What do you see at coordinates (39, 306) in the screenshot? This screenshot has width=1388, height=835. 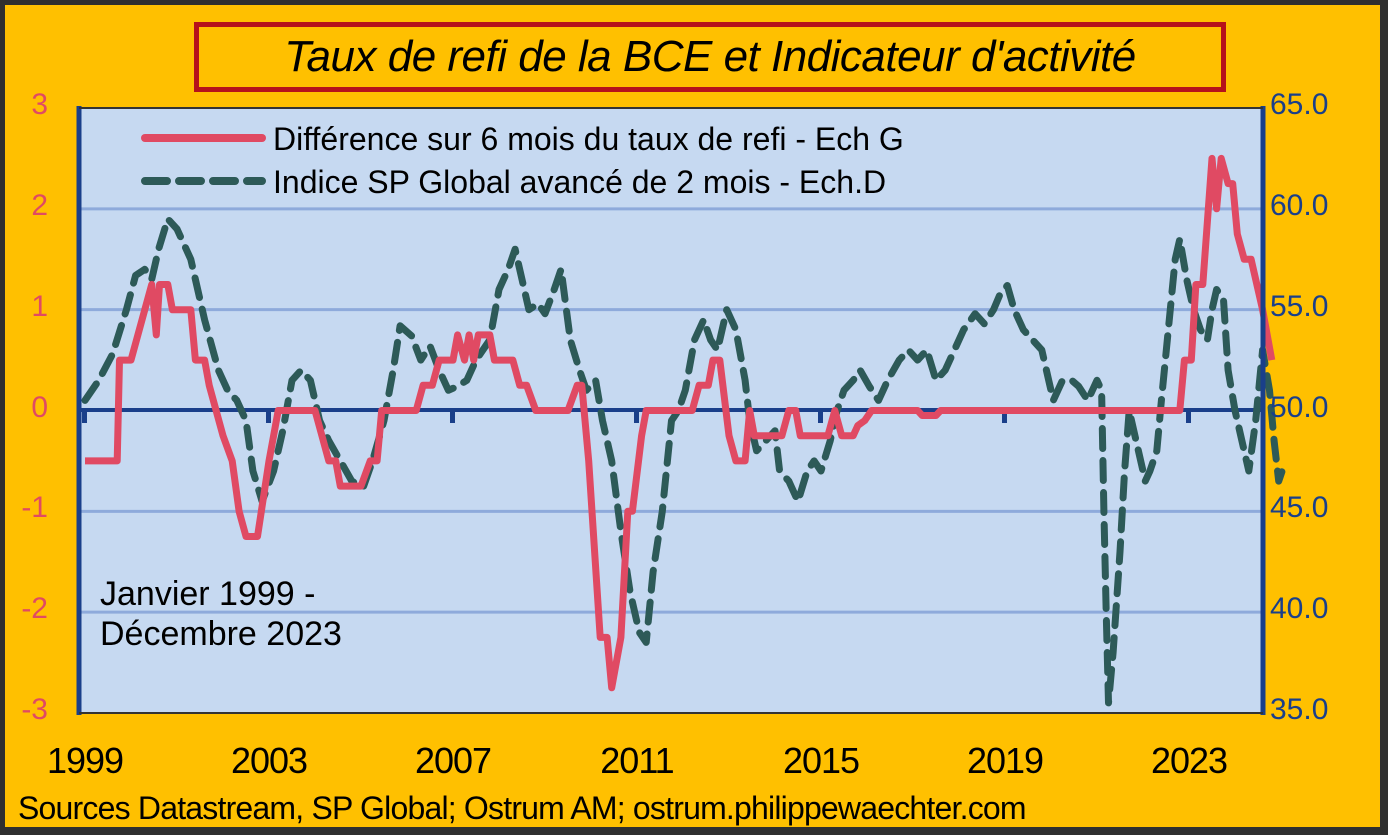 I see `left-axis-tick-label: 1` at bounding box center [39, 306].